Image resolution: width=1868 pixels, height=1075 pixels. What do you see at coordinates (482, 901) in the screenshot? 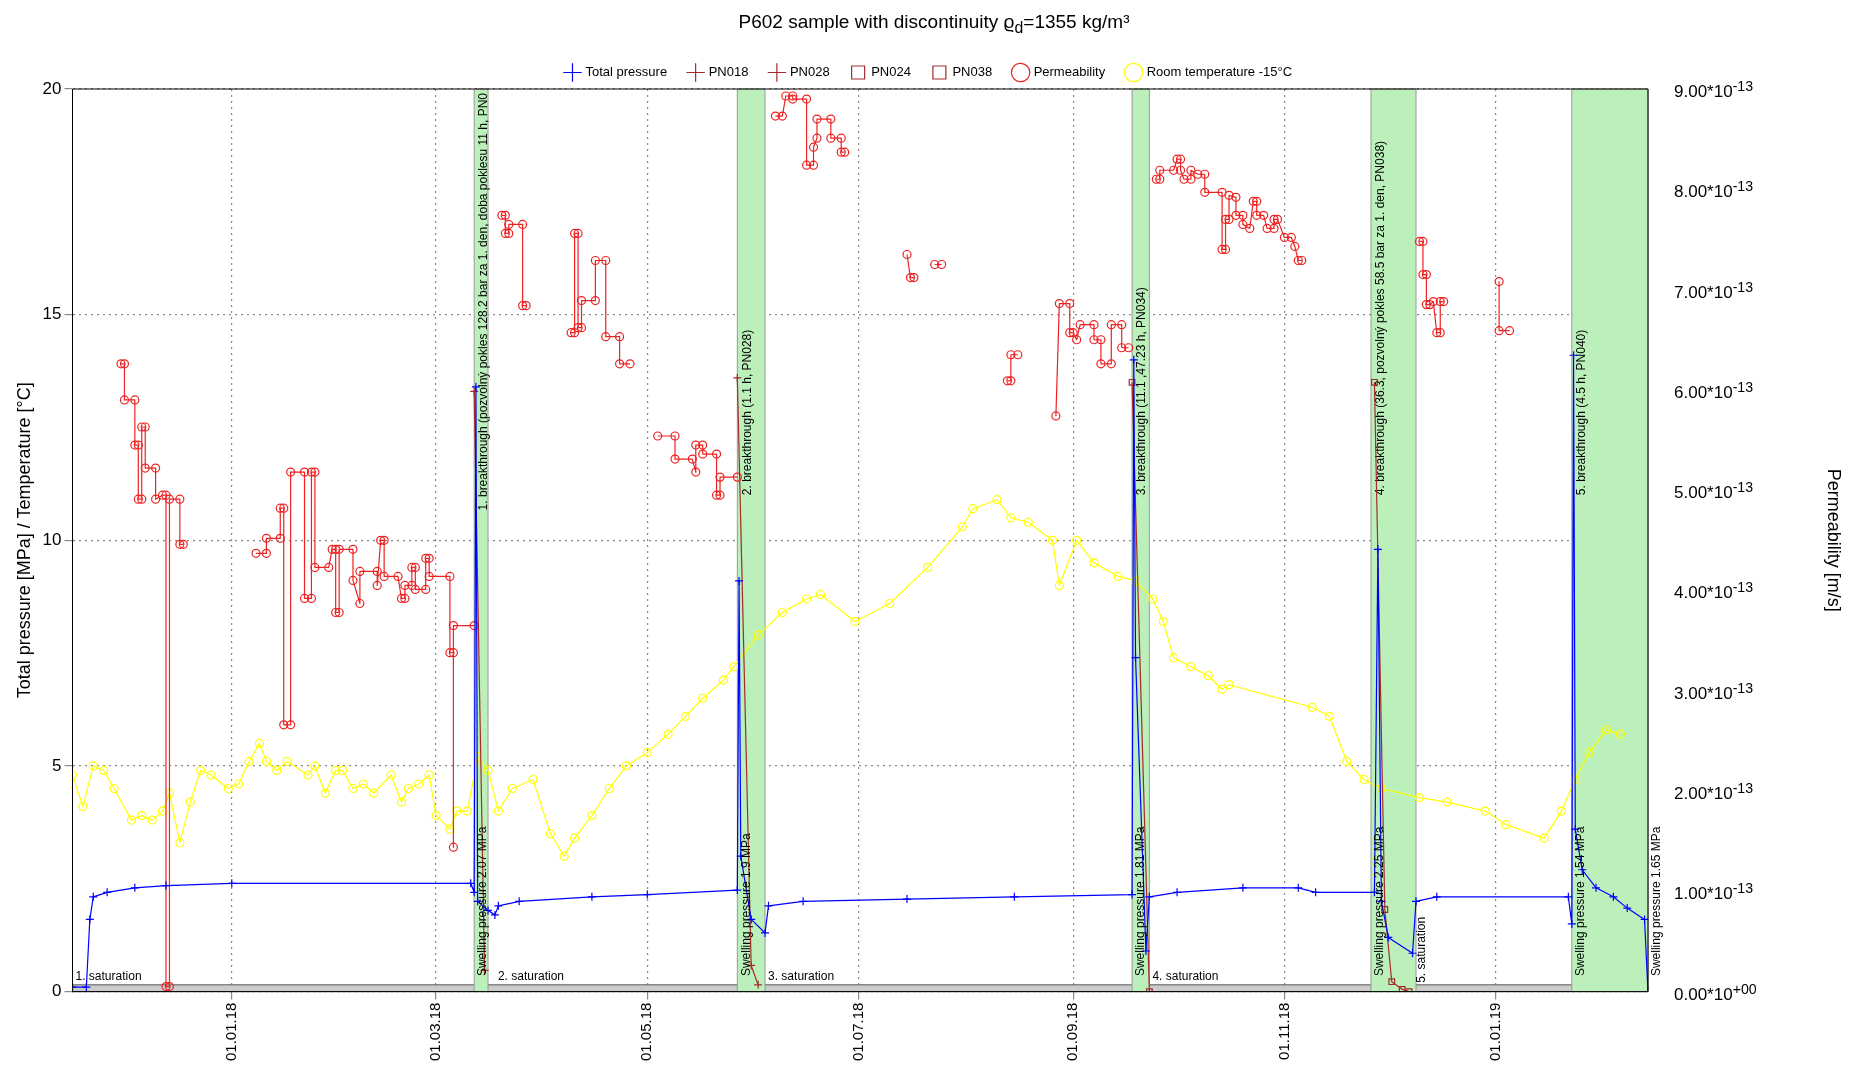
I see `annotation: Swelling pressure 2.07 MPa` at bounding box center [482, 901].